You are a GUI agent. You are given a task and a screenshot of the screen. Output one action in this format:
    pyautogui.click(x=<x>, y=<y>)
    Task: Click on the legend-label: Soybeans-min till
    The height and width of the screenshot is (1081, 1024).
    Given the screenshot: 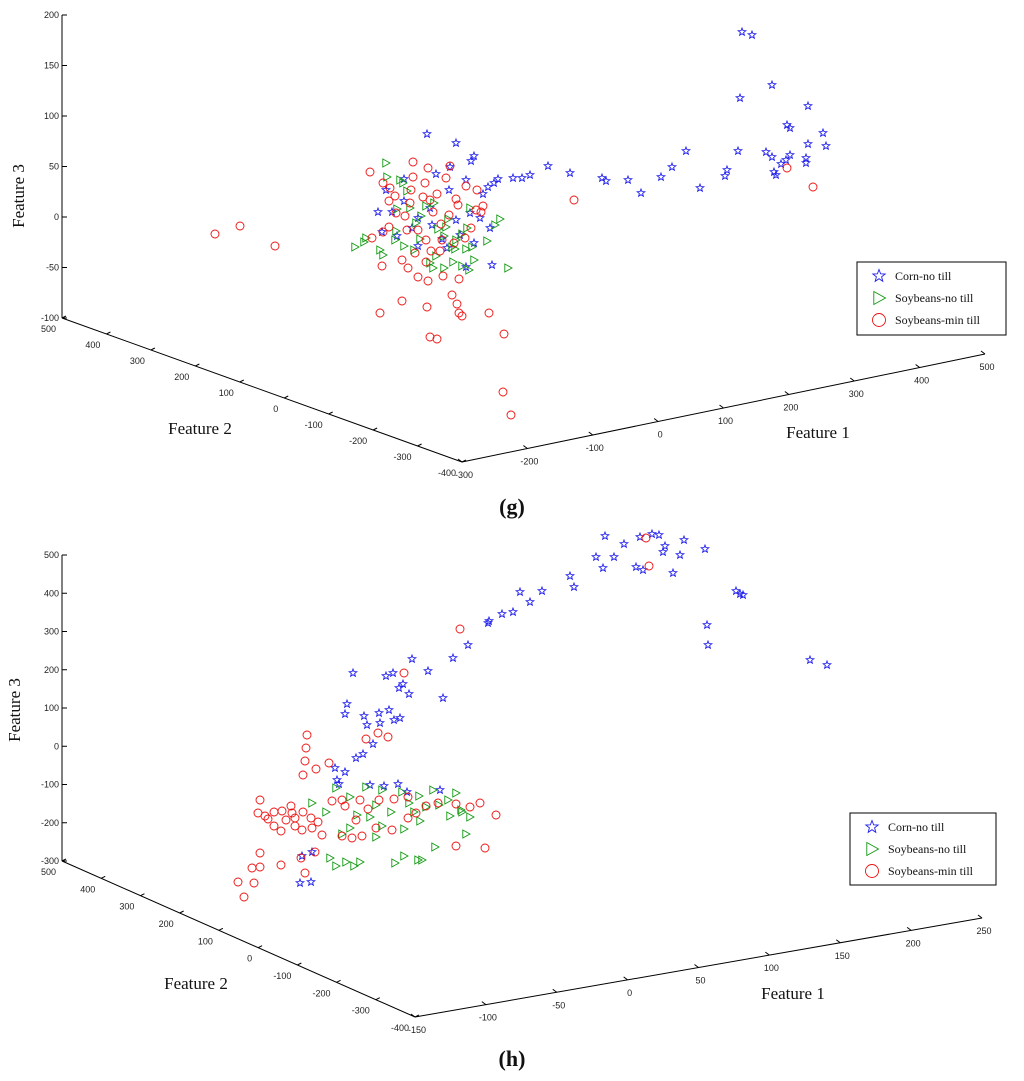 What is the action you would take?
    pyautogui.click(x=931, y=871)
    